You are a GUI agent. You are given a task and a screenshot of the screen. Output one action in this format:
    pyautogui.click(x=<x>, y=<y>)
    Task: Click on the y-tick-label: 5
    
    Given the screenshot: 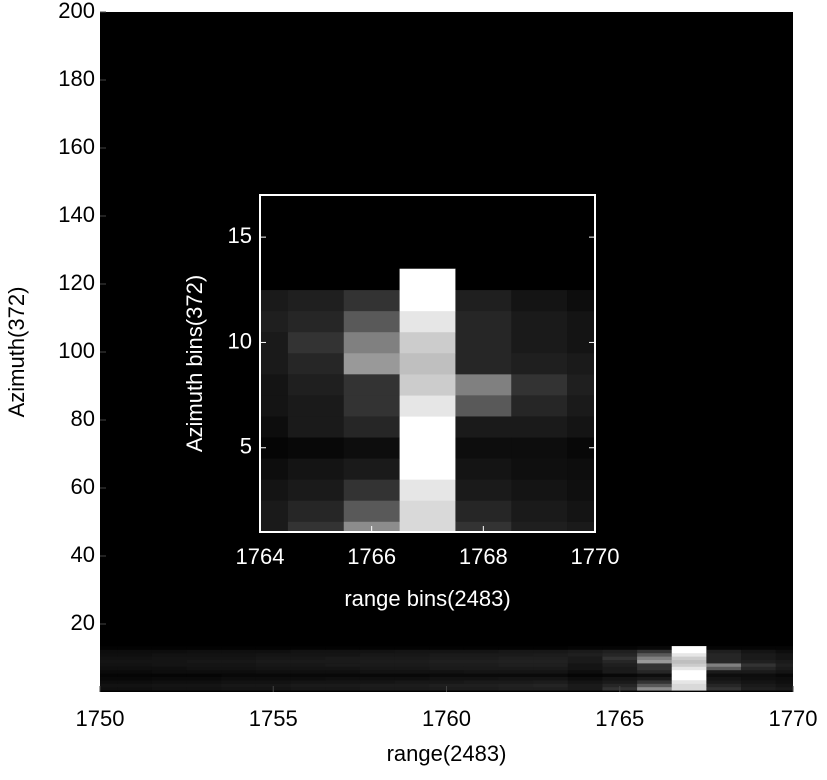 What is the action you would take?
    pyautogui.click(x=246, y=446)
    